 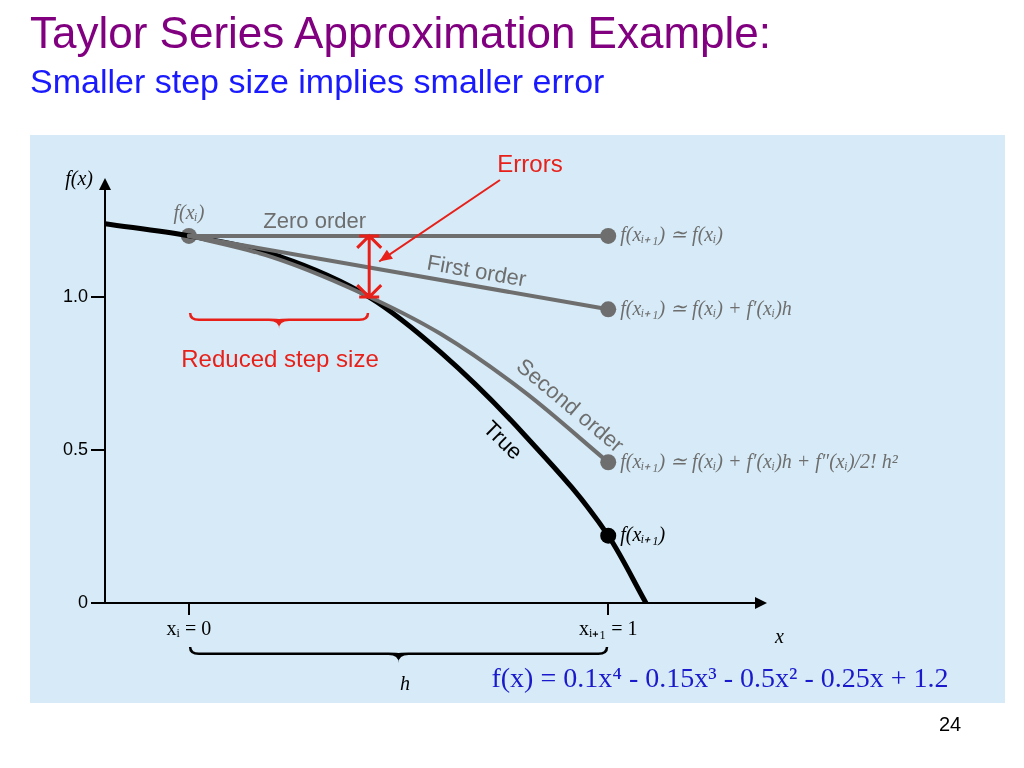 I want to click on series-label: f(xᵢ₊₁) ≃ f(xᵢ) + f′(xᵢ)h, so click(x=706, y=308).